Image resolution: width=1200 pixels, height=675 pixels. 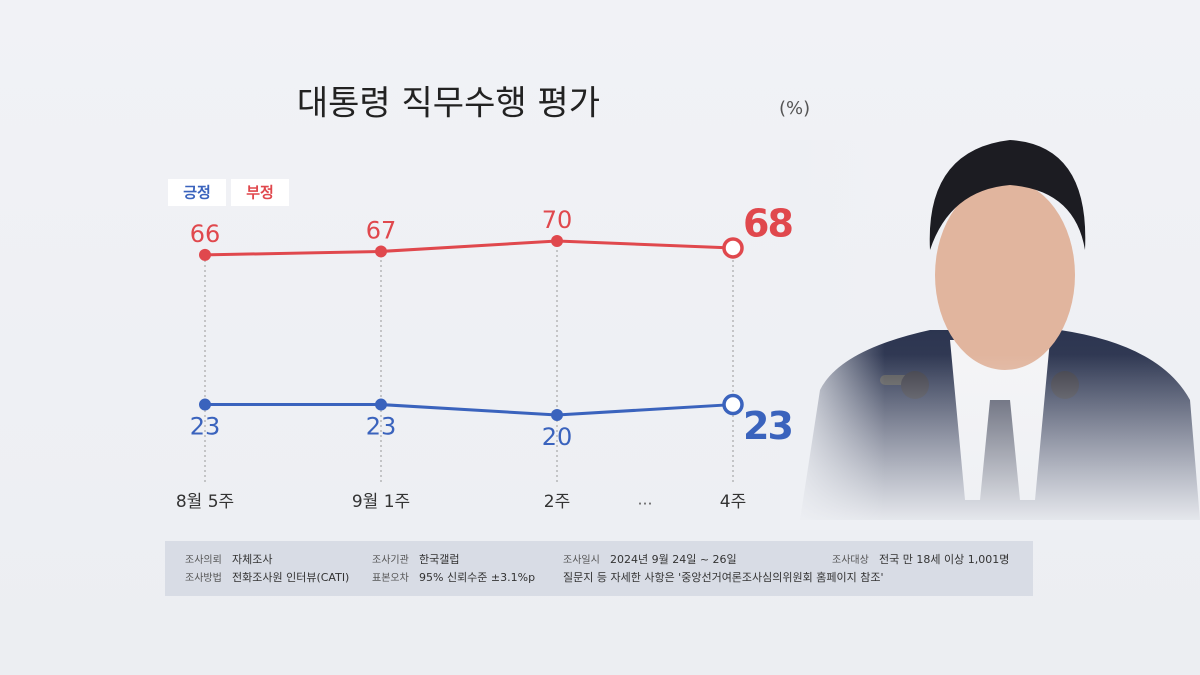 I want to click on footer-value: 전국 만 18세 이상 1,001명, so click(x=944, y=559).